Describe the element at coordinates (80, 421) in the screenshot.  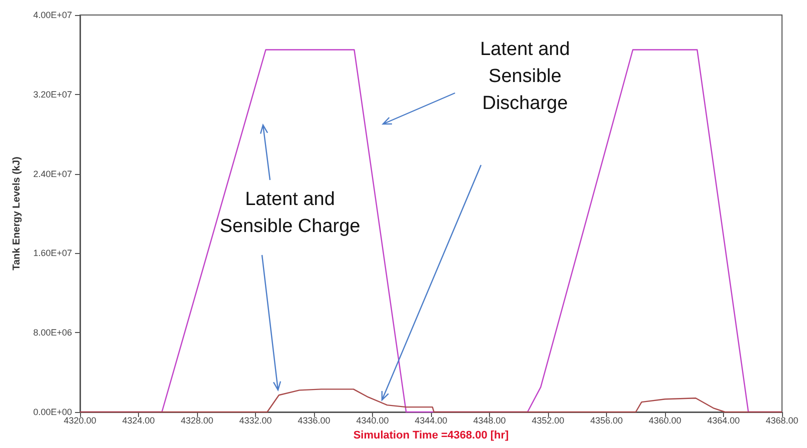
I see `x-tick-label: 4320.00` at that location.